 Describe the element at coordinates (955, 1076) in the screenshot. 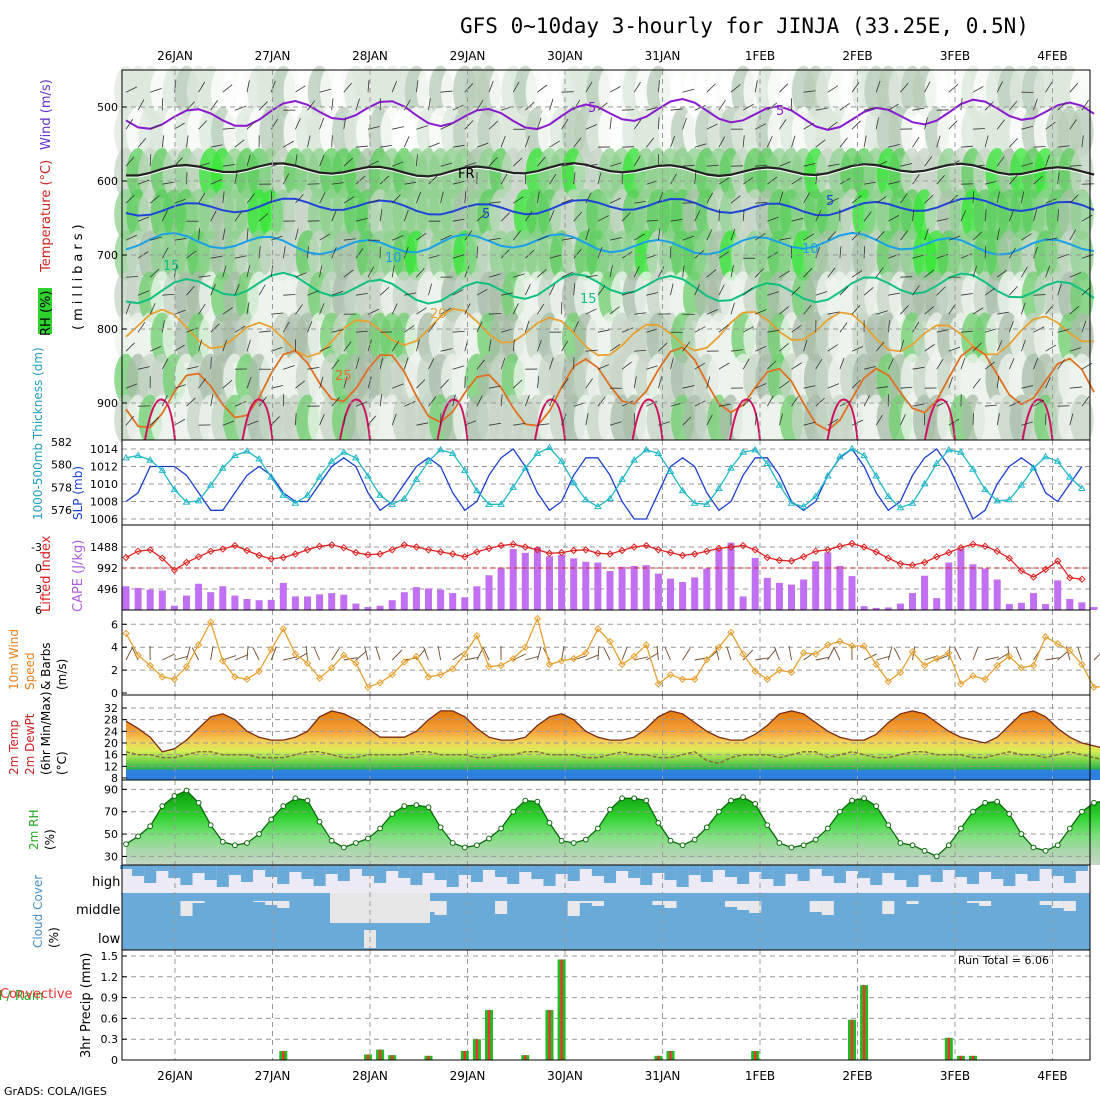

I see `bottom-date-label: 3FEB` at that location.